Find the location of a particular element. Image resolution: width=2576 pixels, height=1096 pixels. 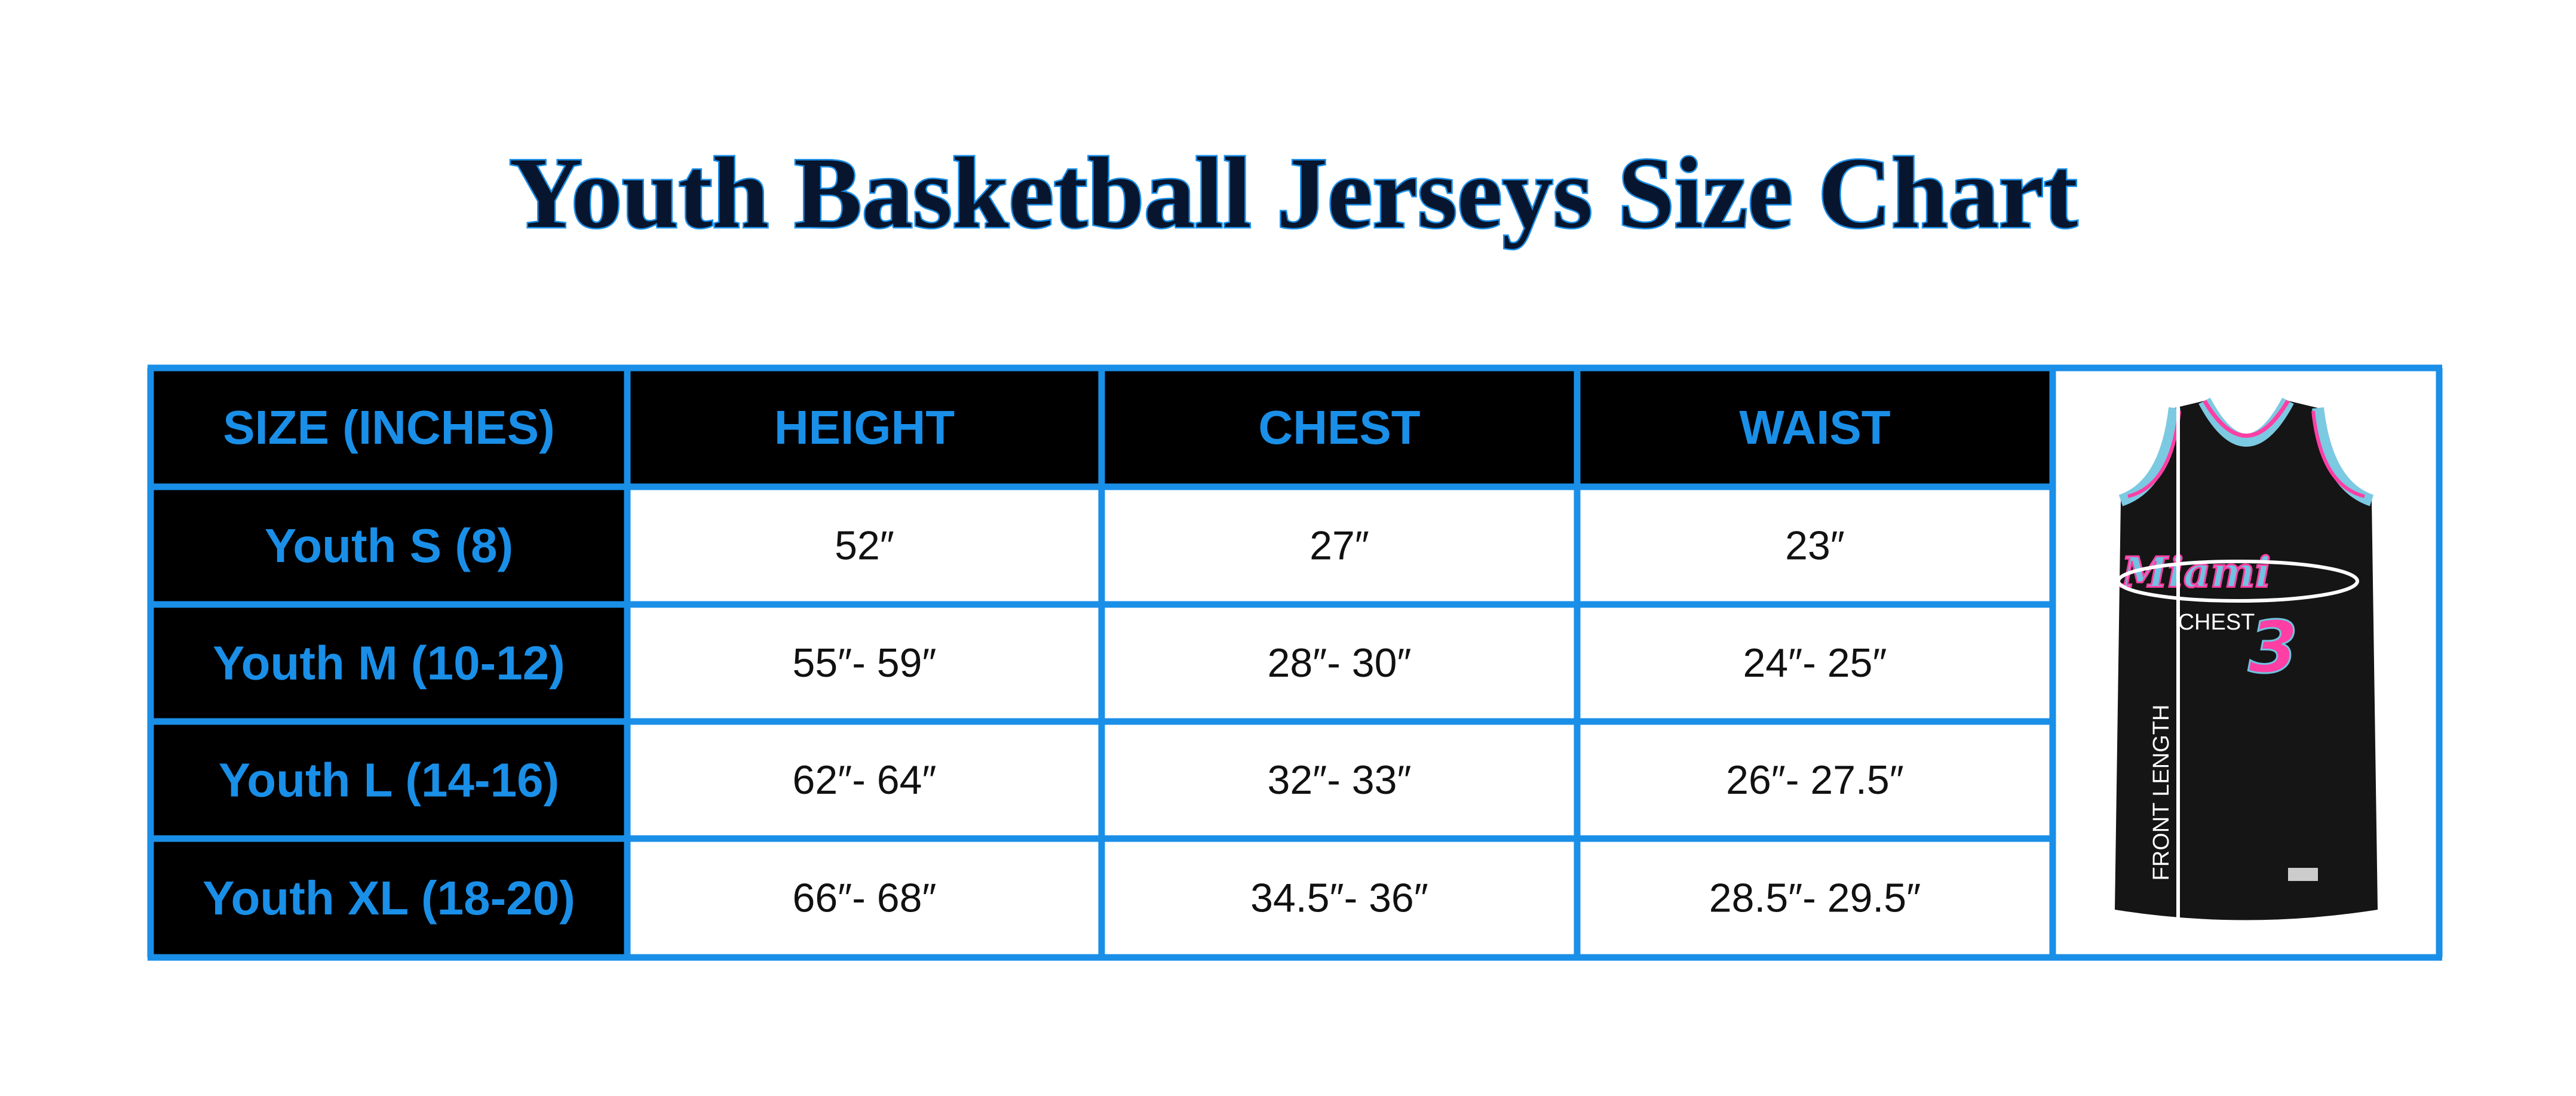

chest-label: CHEST is located at coordinates (2216, 622).